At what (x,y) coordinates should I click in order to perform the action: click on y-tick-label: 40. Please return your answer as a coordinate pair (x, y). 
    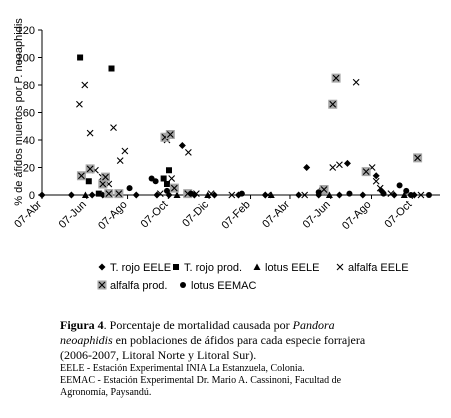
    Looking at the image, I should click on (29, 141).